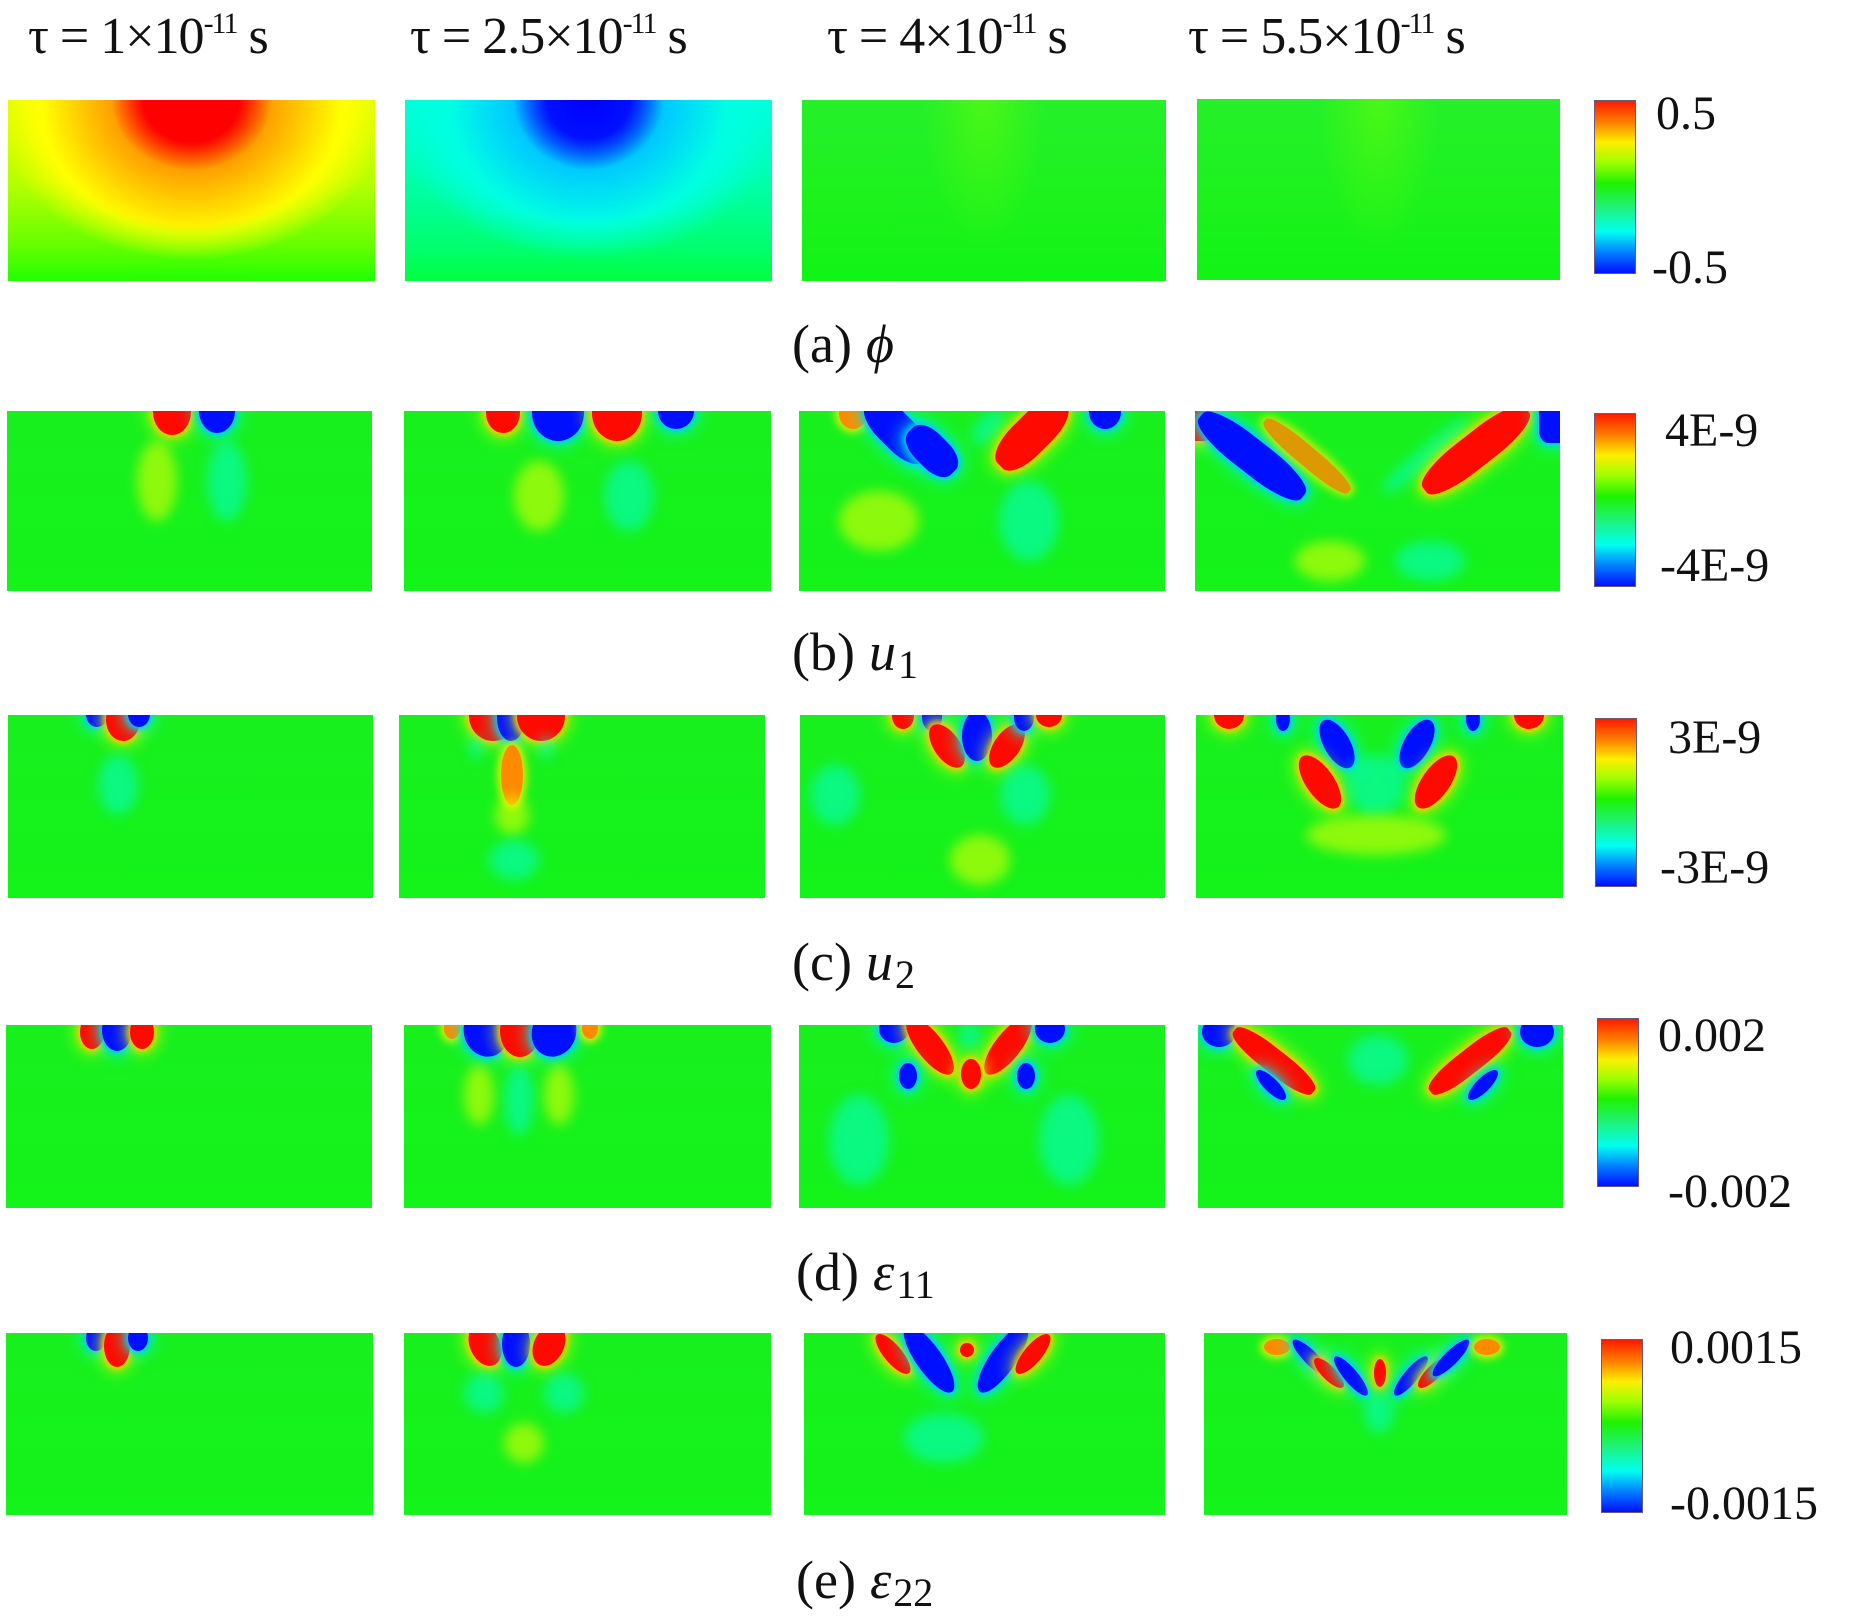 This screenshot has height=1620, width=1850. What do you see at coordinates (1712, 1035) in the screenshot?
I see `colorbar-max-label: 0.002` at bounding box center [1712, 1035].